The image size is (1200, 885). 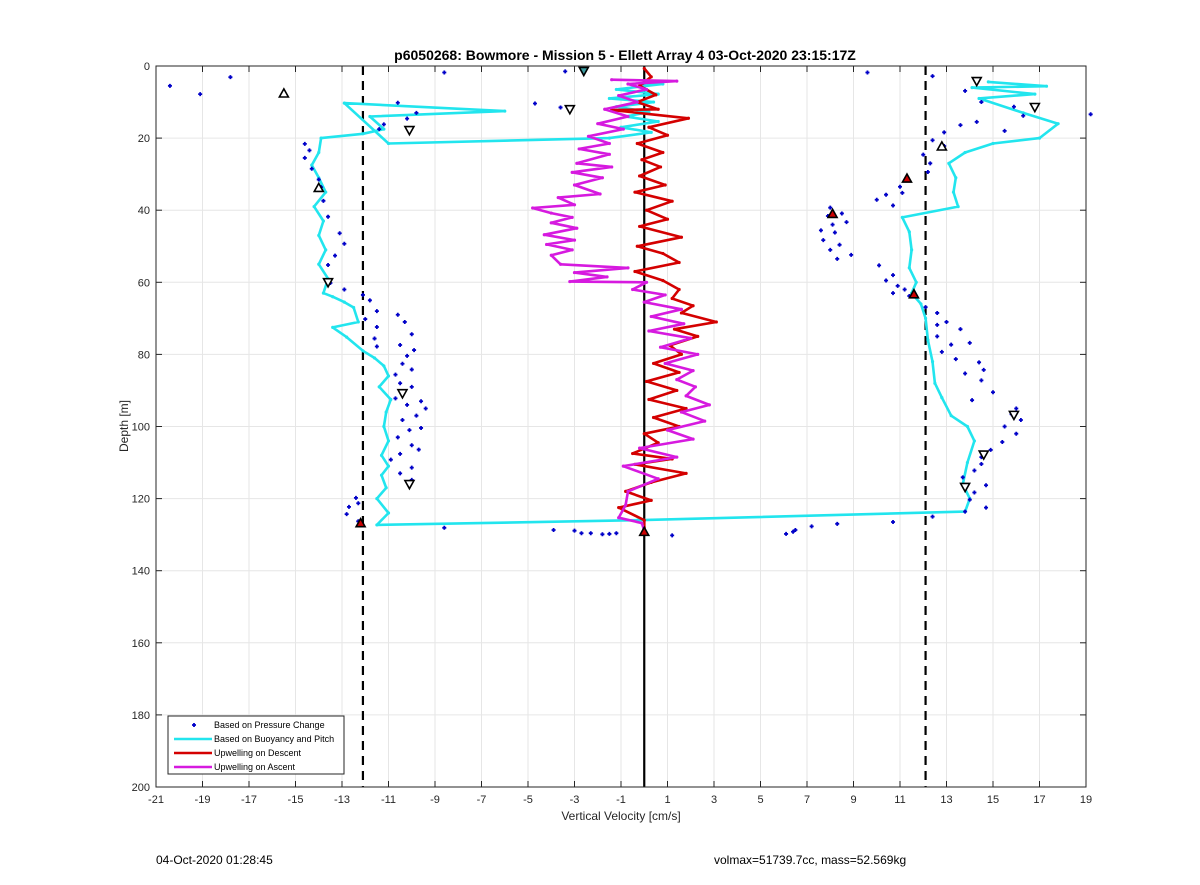 What do you see at coordinates (141, 716) in the screenshot?
I see `y-tick-label: 180` at bounding box center [141, 716].